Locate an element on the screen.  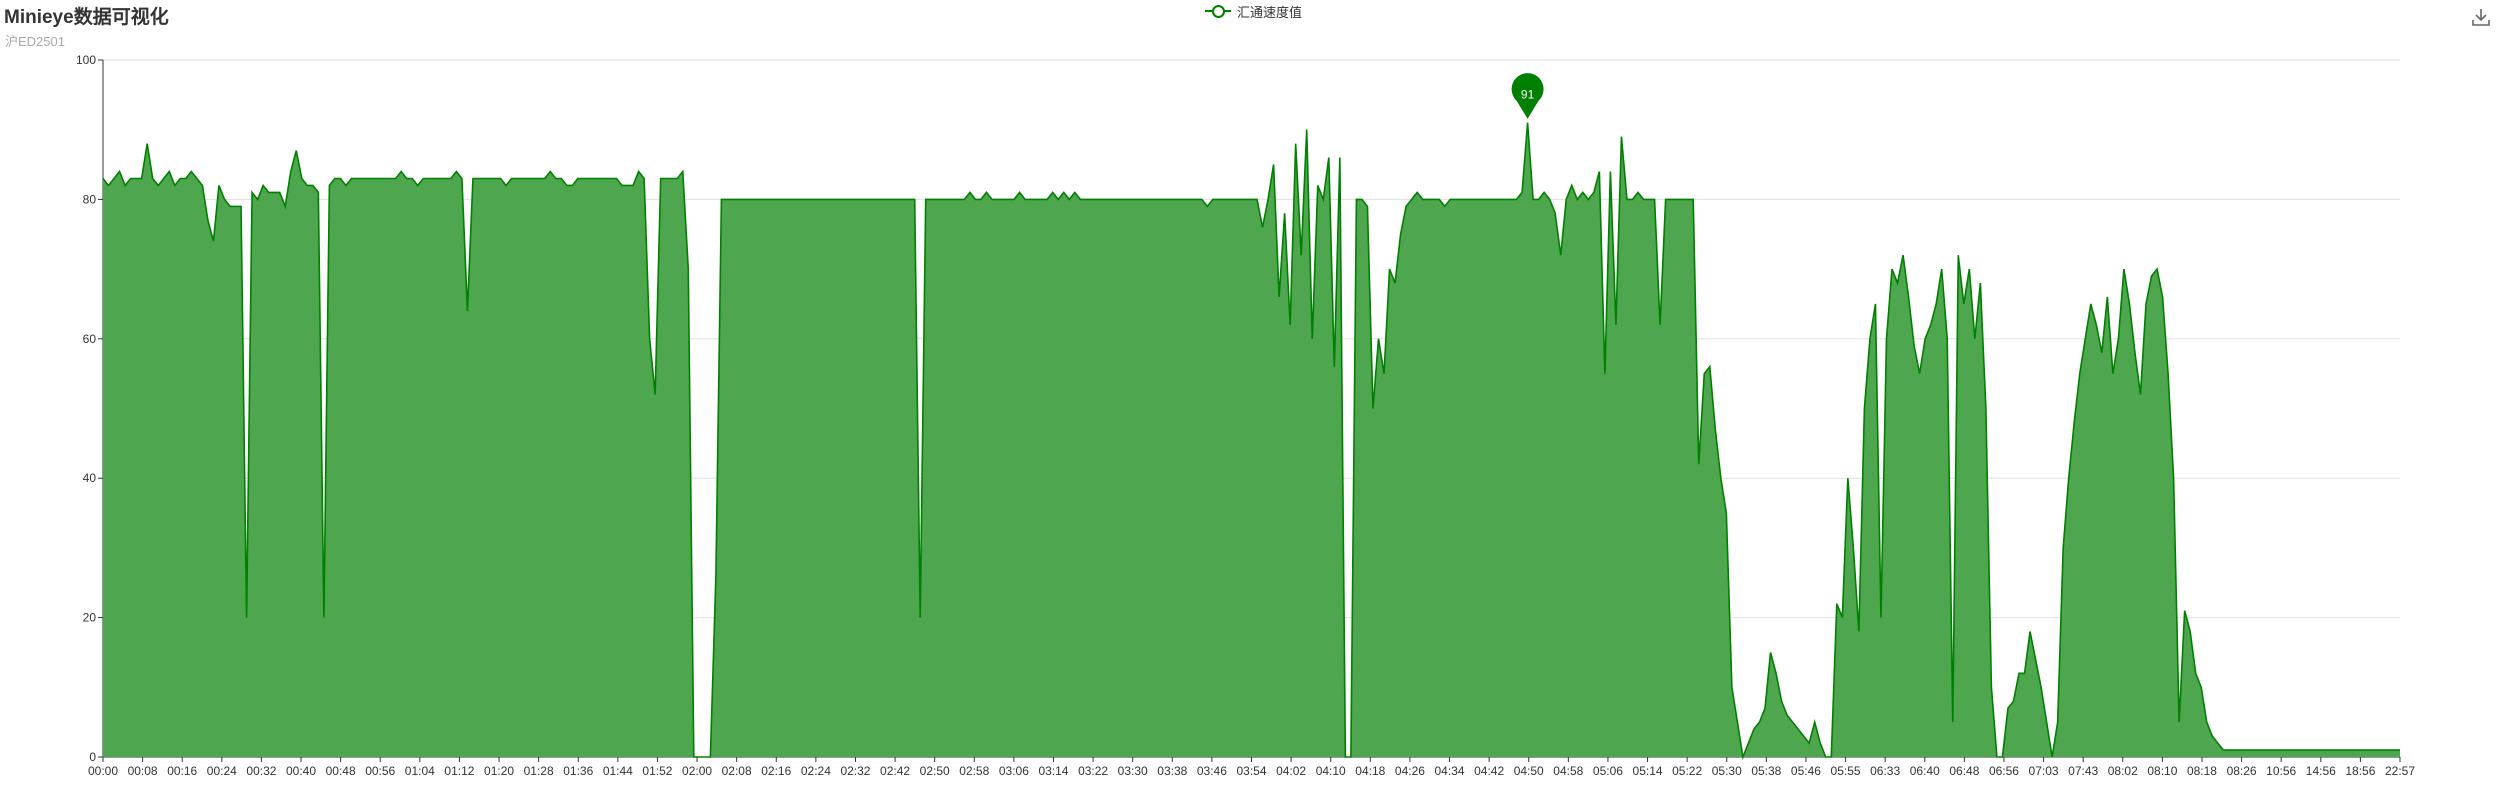
x-tick-label: 02:08 is located at coordinates (737, 771).